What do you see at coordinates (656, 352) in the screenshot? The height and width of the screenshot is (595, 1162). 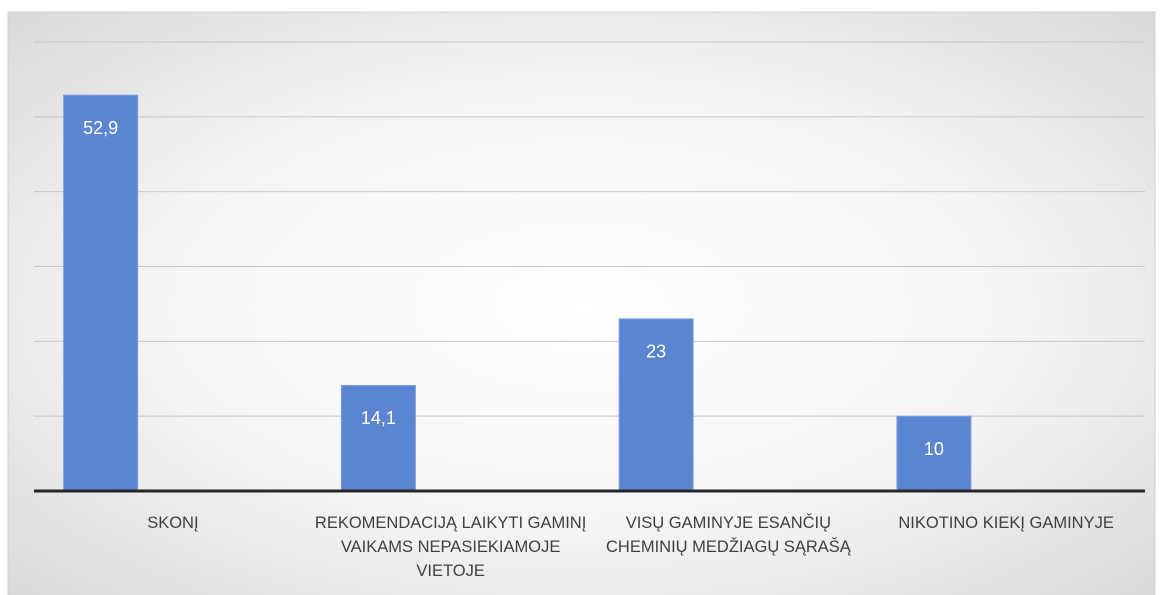 I see `data-label: 23` at bounding box center [656, 352].